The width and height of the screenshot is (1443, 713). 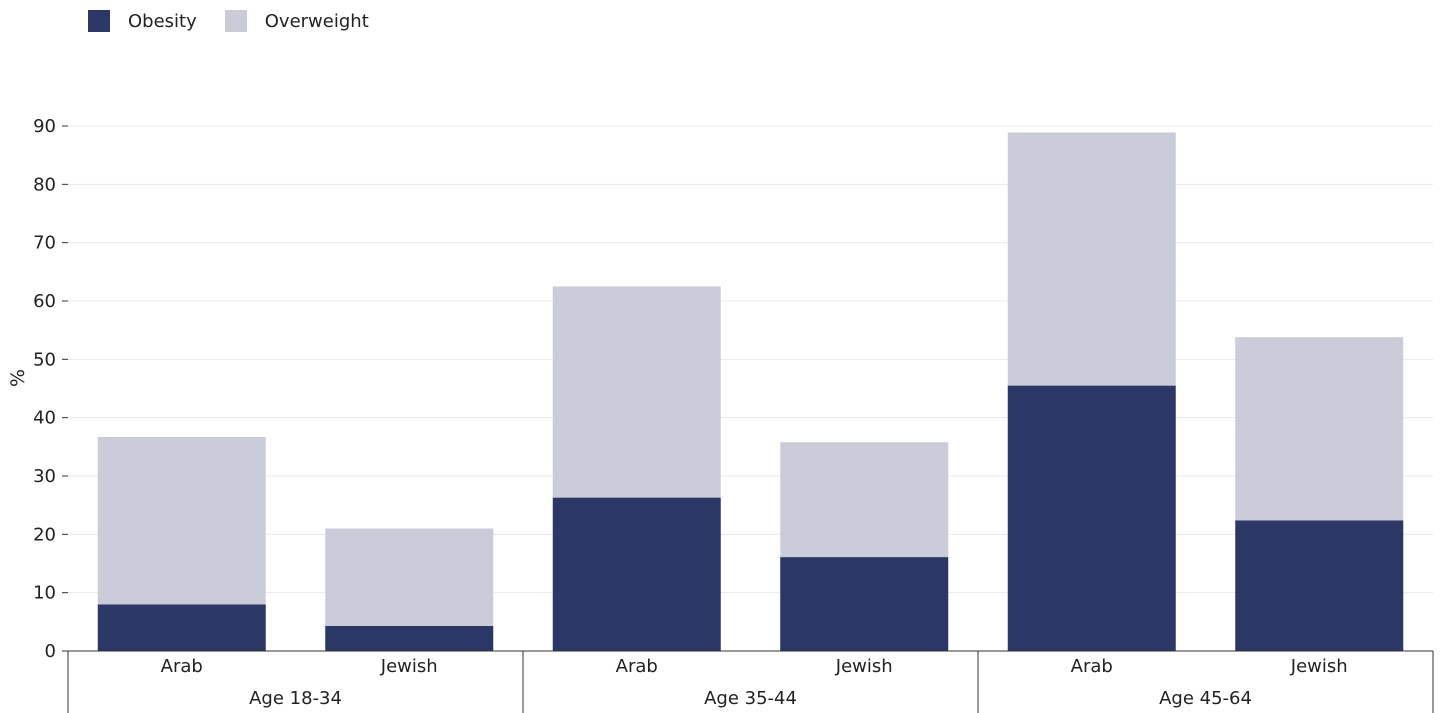 What do you see at coordinates (44, 126) in the screenshot?
I see `y-tick-label-90: 90` at bounding box center [44, 126].